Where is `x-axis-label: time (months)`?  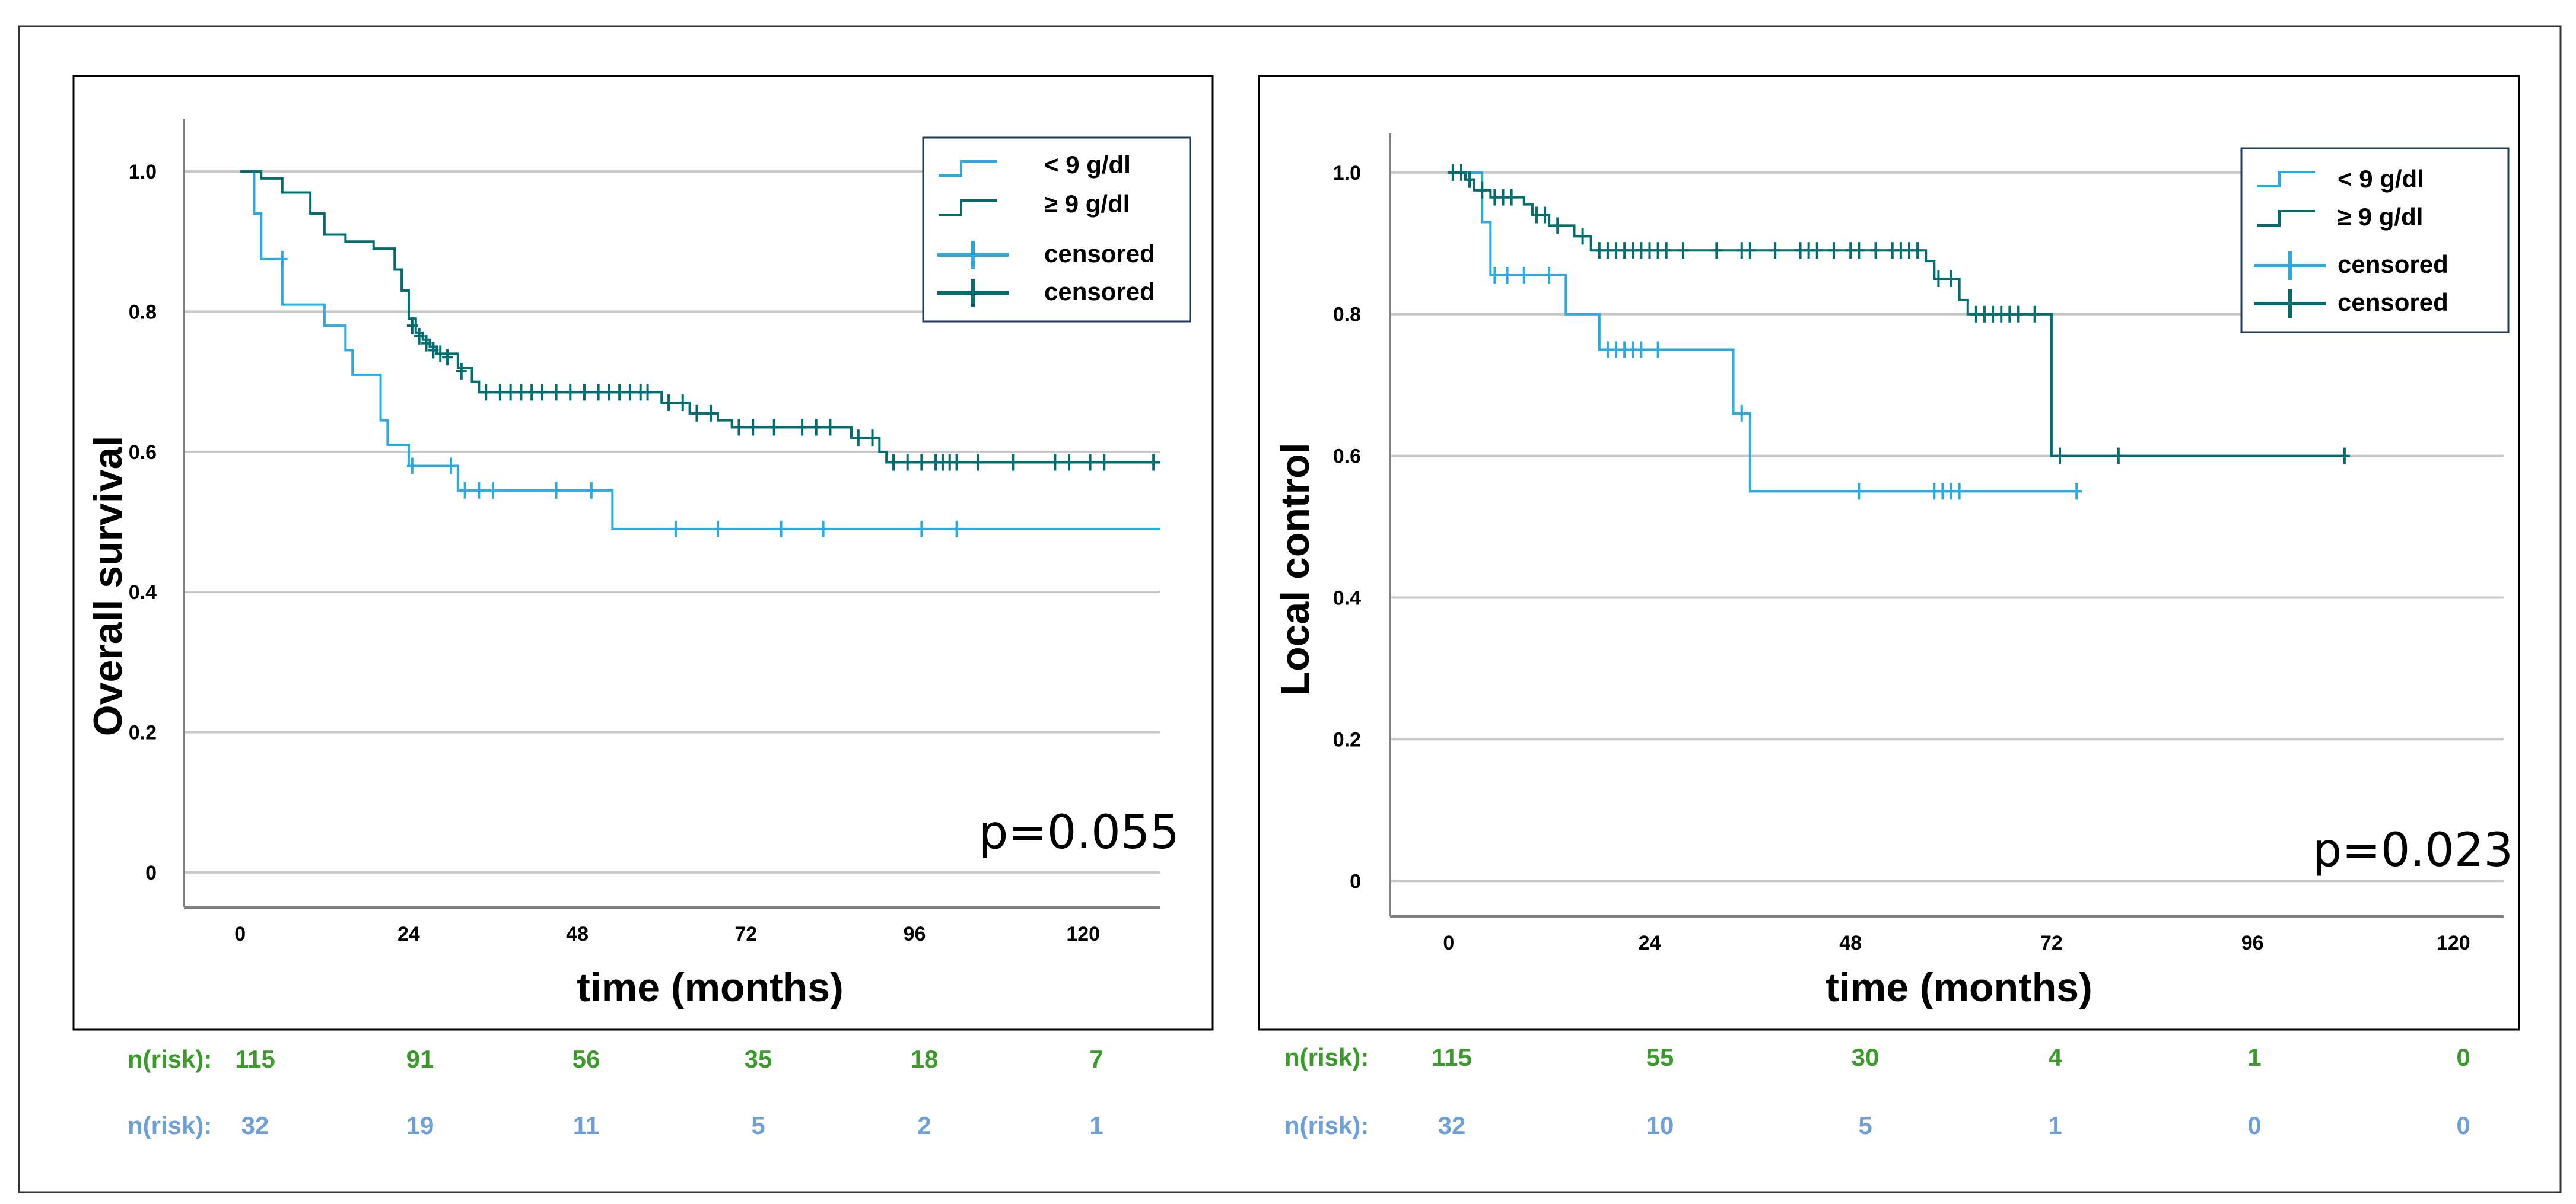 x-axis-label: time (months) is located at coordinates (1959, 987).